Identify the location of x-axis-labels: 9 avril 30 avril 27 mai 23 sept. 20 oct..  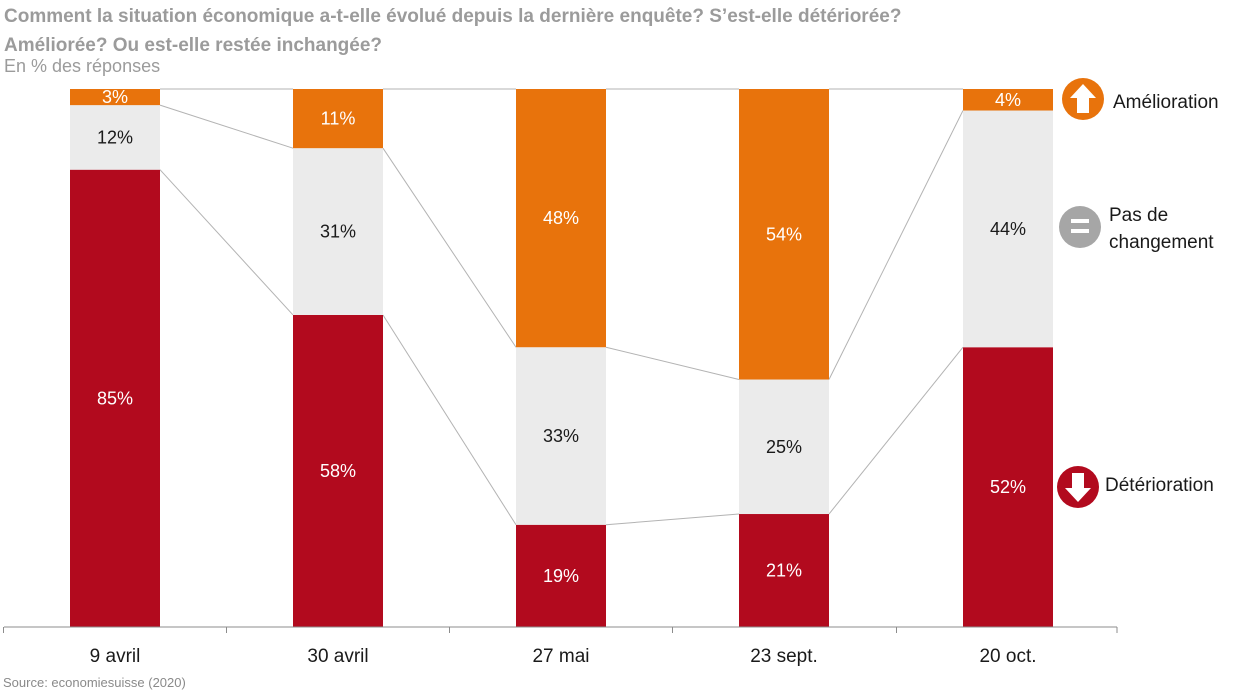
(563, 656).